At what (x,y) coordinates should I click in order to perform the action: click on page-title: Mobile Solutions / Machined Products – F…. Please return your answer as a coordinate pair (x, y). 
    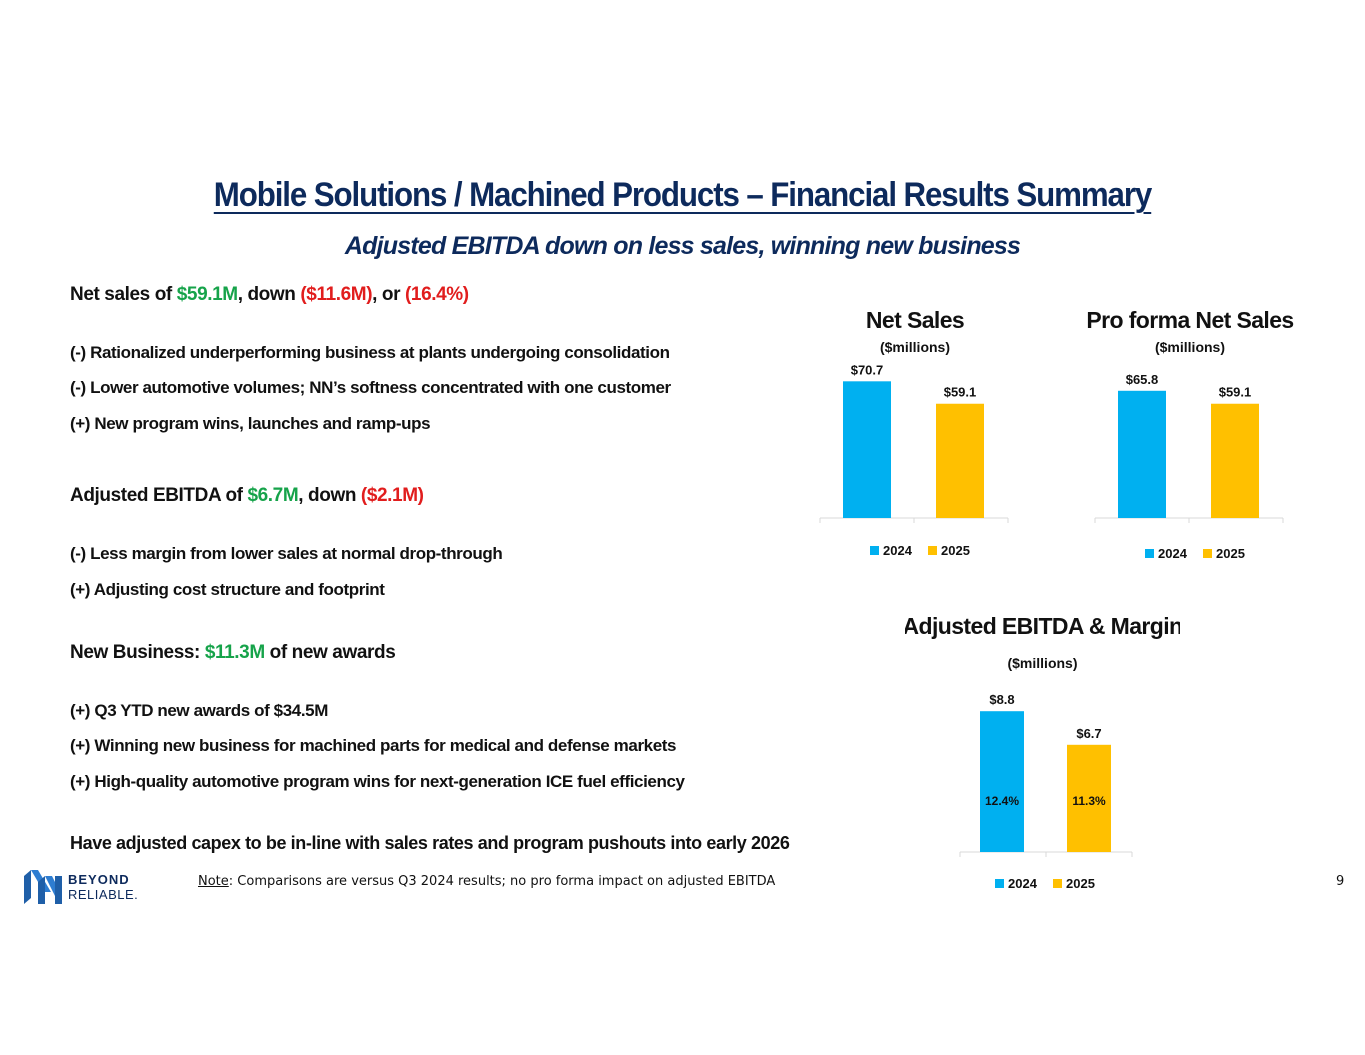
    Looking at the image, I should click on (683, 195).